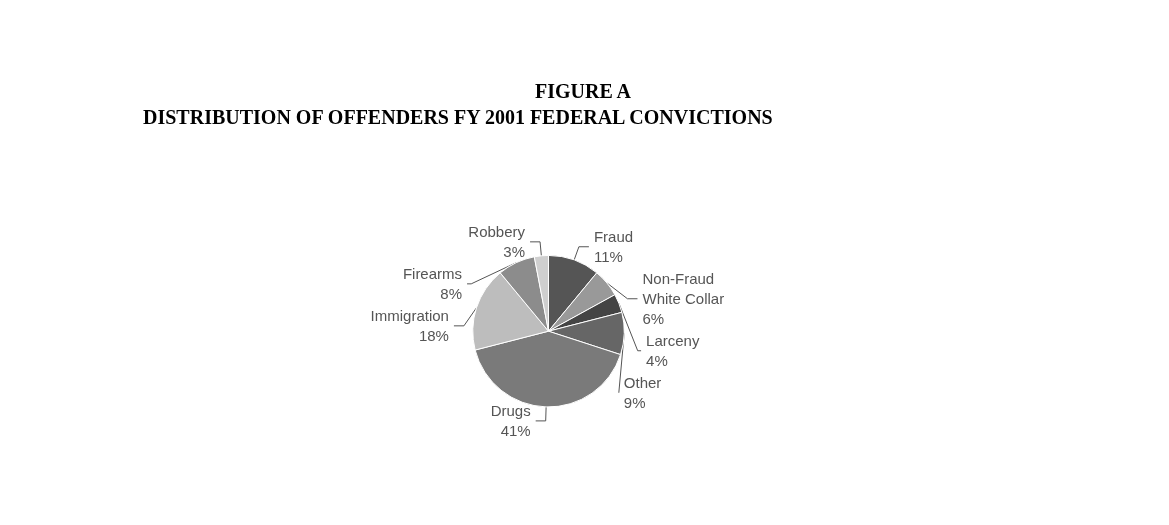 This screenshot has height=525, width=1169. What do you see at coordinates (634, 403) in the screenshot?
I see `data-label: 9%` at bounding box center [634, 403].